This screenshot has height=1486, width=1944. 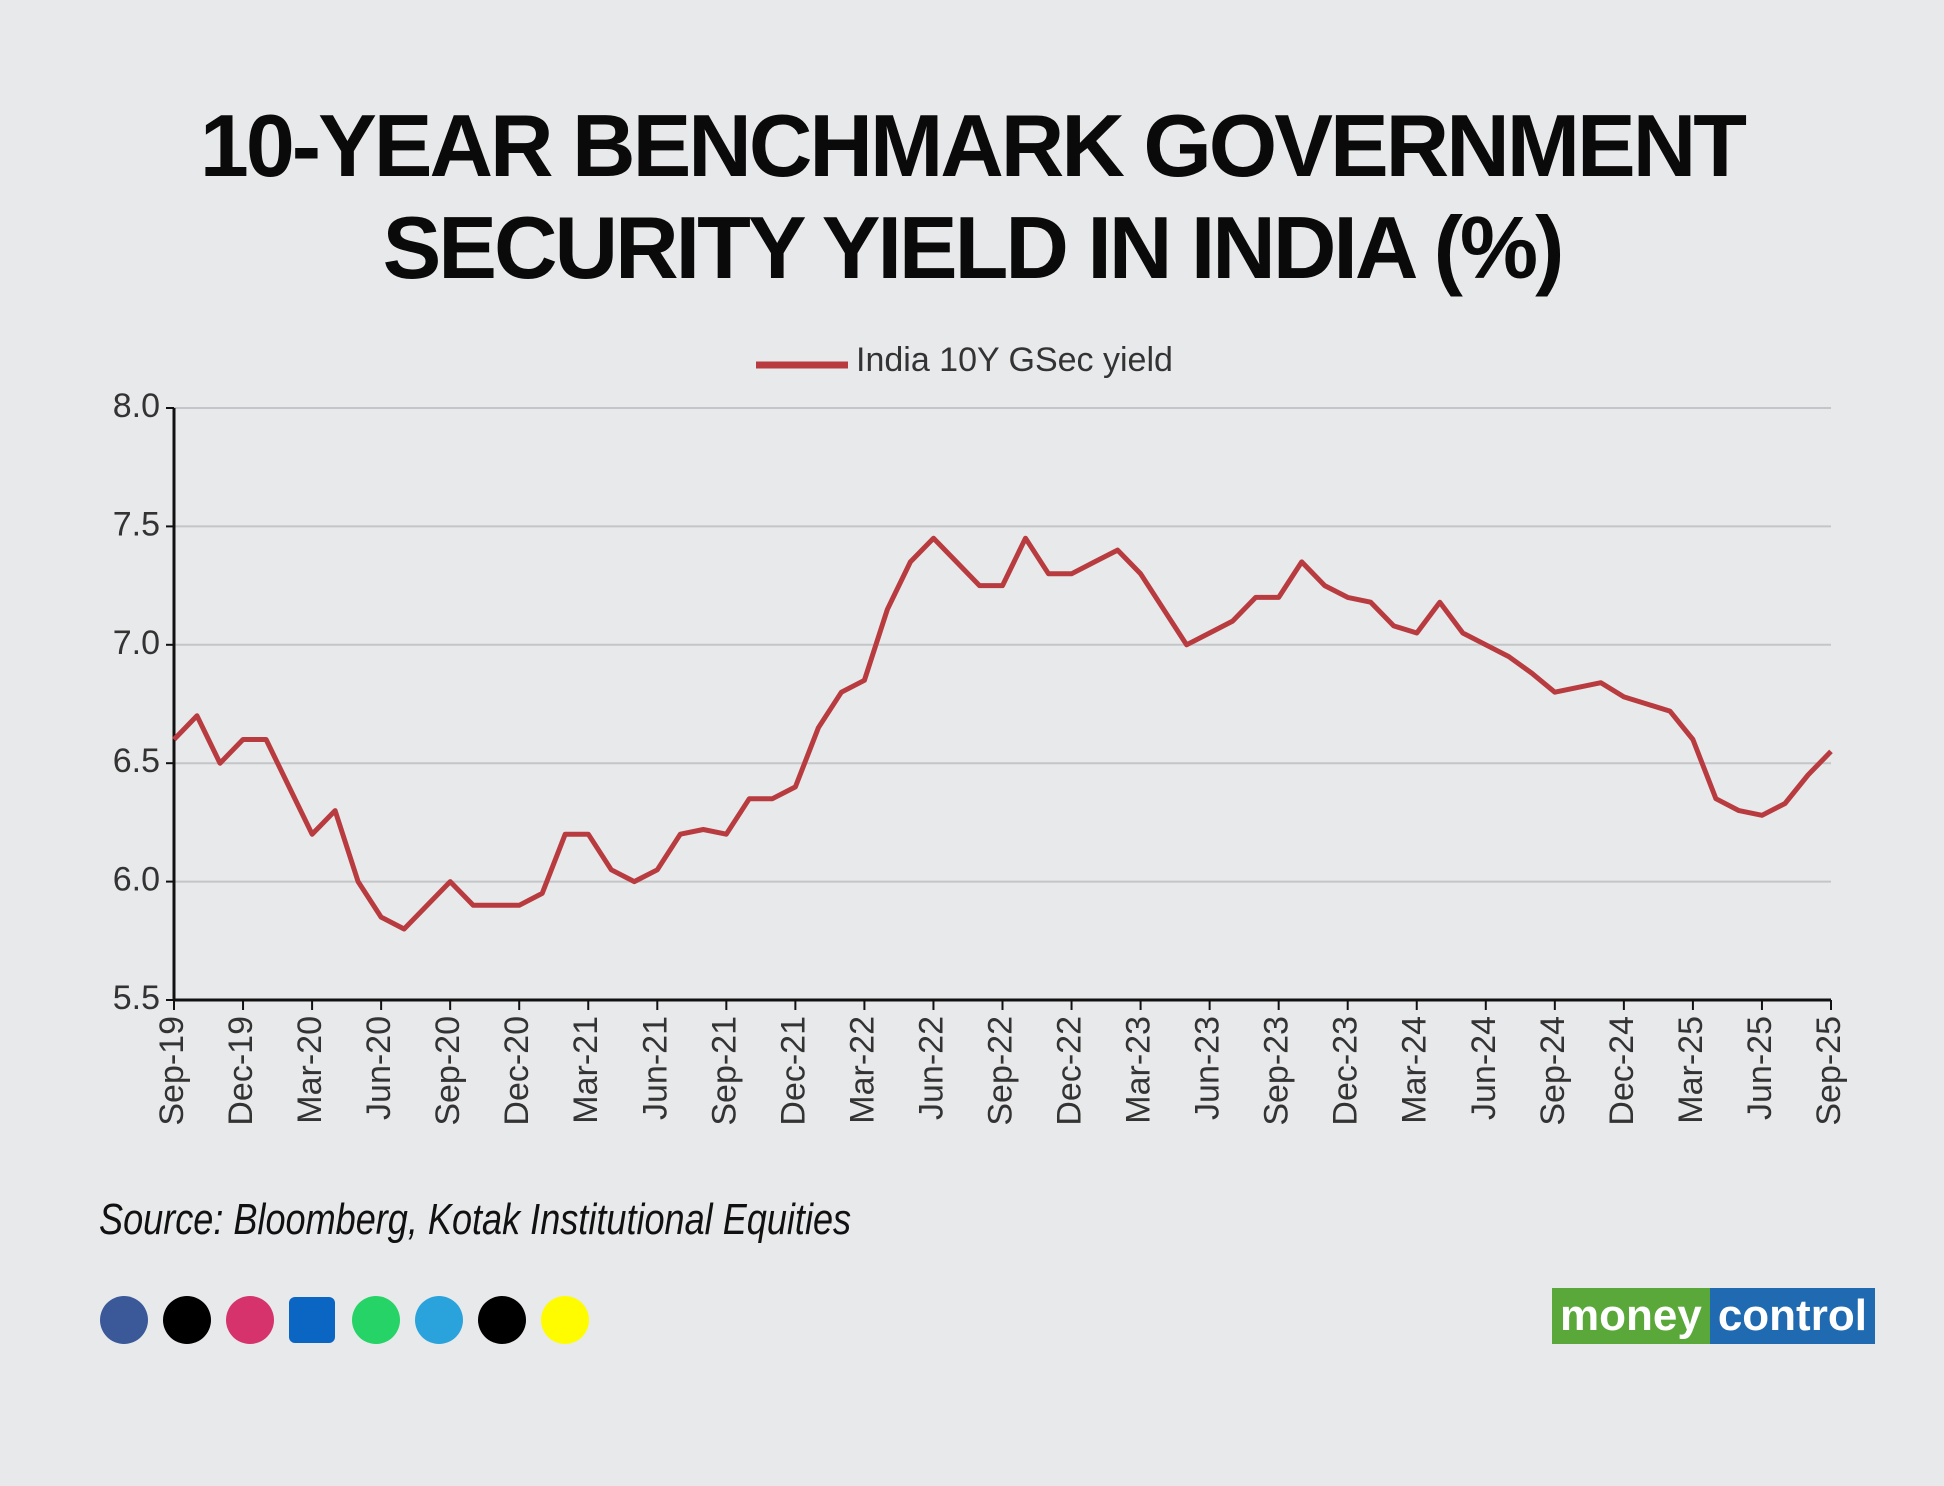 What do you see at coordinates (586, 1070) in the screenshot?
I see `x-tick-label: Mar-21` at bounding box center [586, 1070].